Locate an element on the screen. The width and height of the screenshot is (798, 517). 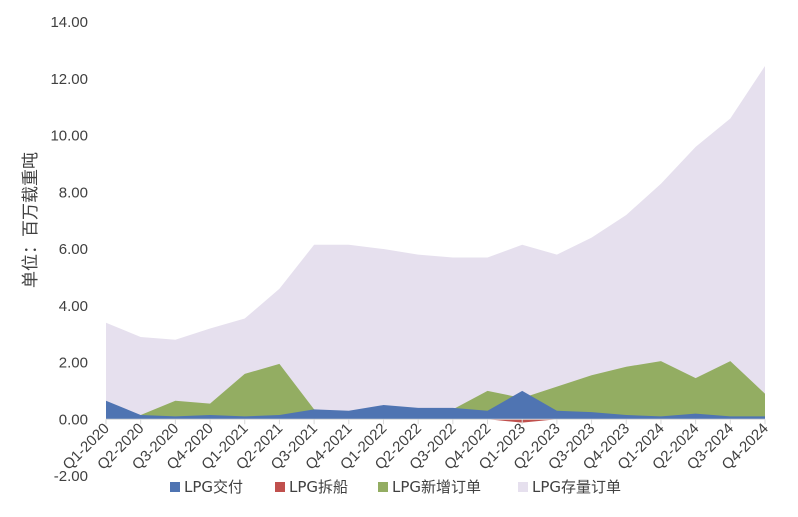
y-tick-label: 8.00 is located at coordinates (73, 192).